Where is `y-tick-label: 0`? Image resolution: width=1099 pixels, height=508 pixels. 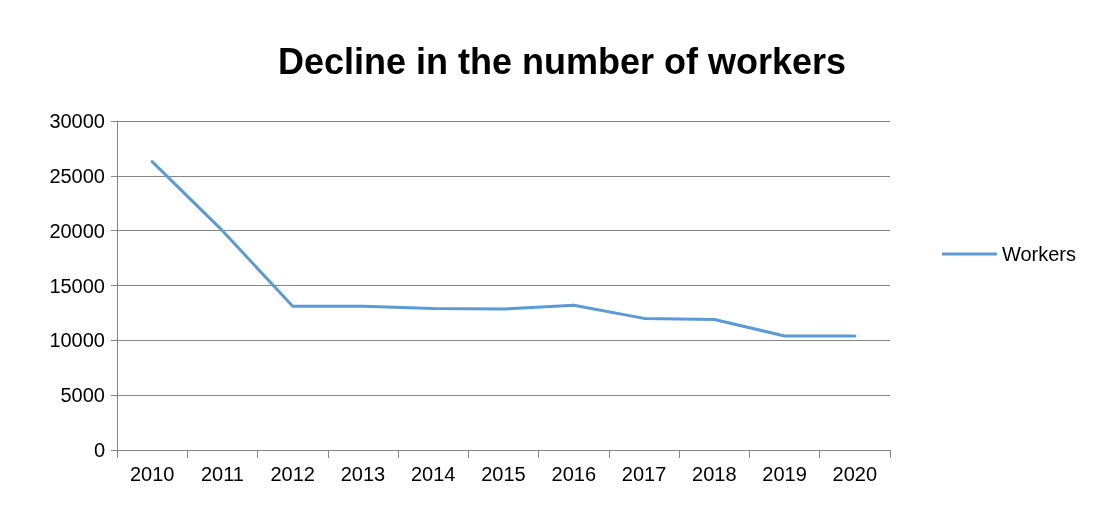 y-tick-label: 0 is located at coordinates (99, 450).